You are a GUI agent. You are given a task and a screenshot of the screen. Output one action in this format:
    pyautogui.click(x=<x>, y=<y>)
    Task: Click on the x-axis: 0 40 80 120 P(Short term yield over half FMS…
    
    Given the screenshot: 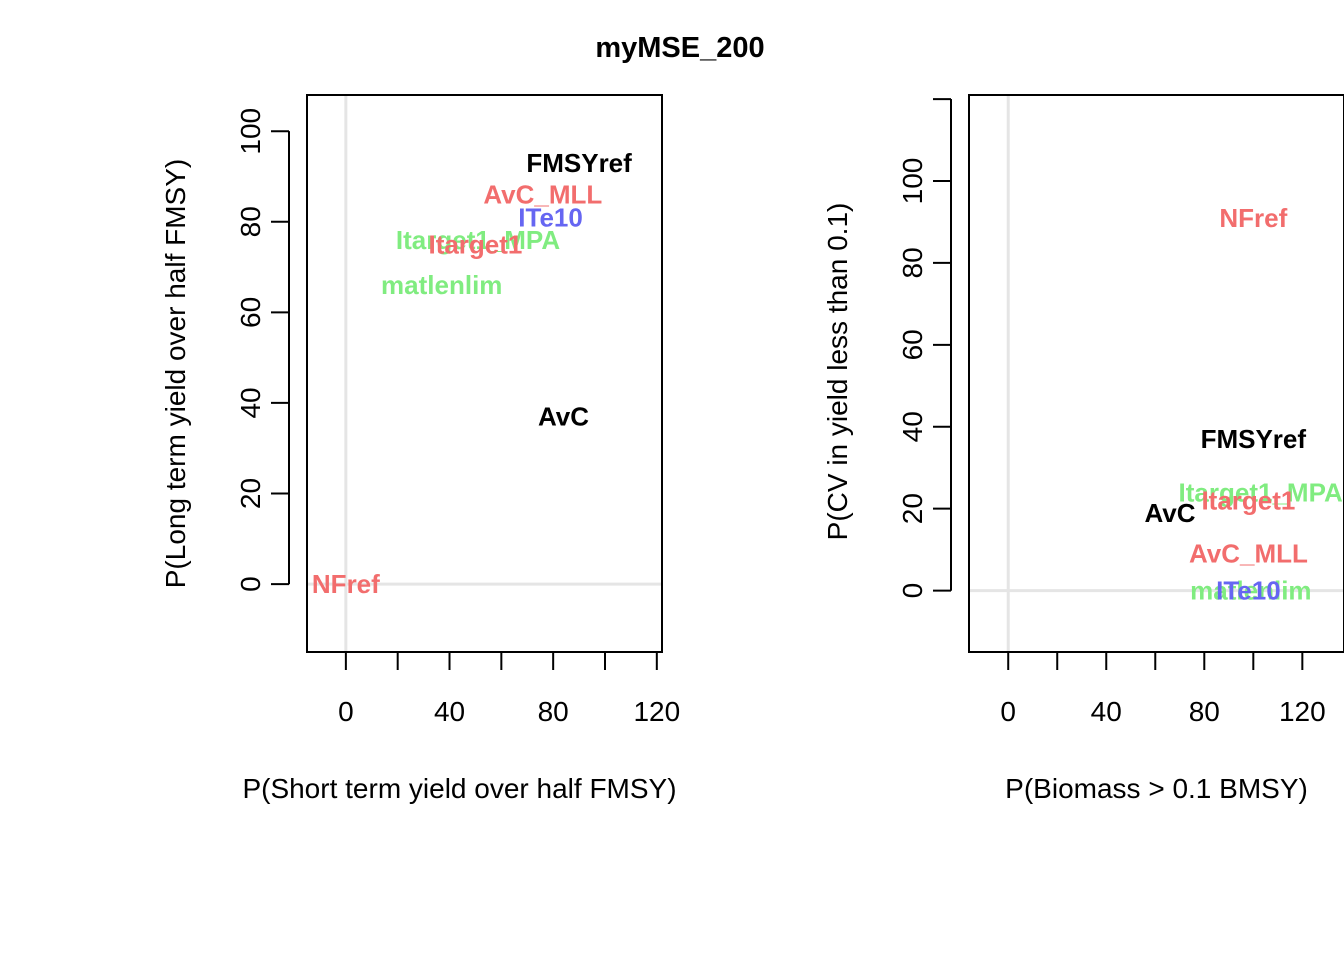 What is the action you would take?
    pyautogui.click(x=461, y=727)
    